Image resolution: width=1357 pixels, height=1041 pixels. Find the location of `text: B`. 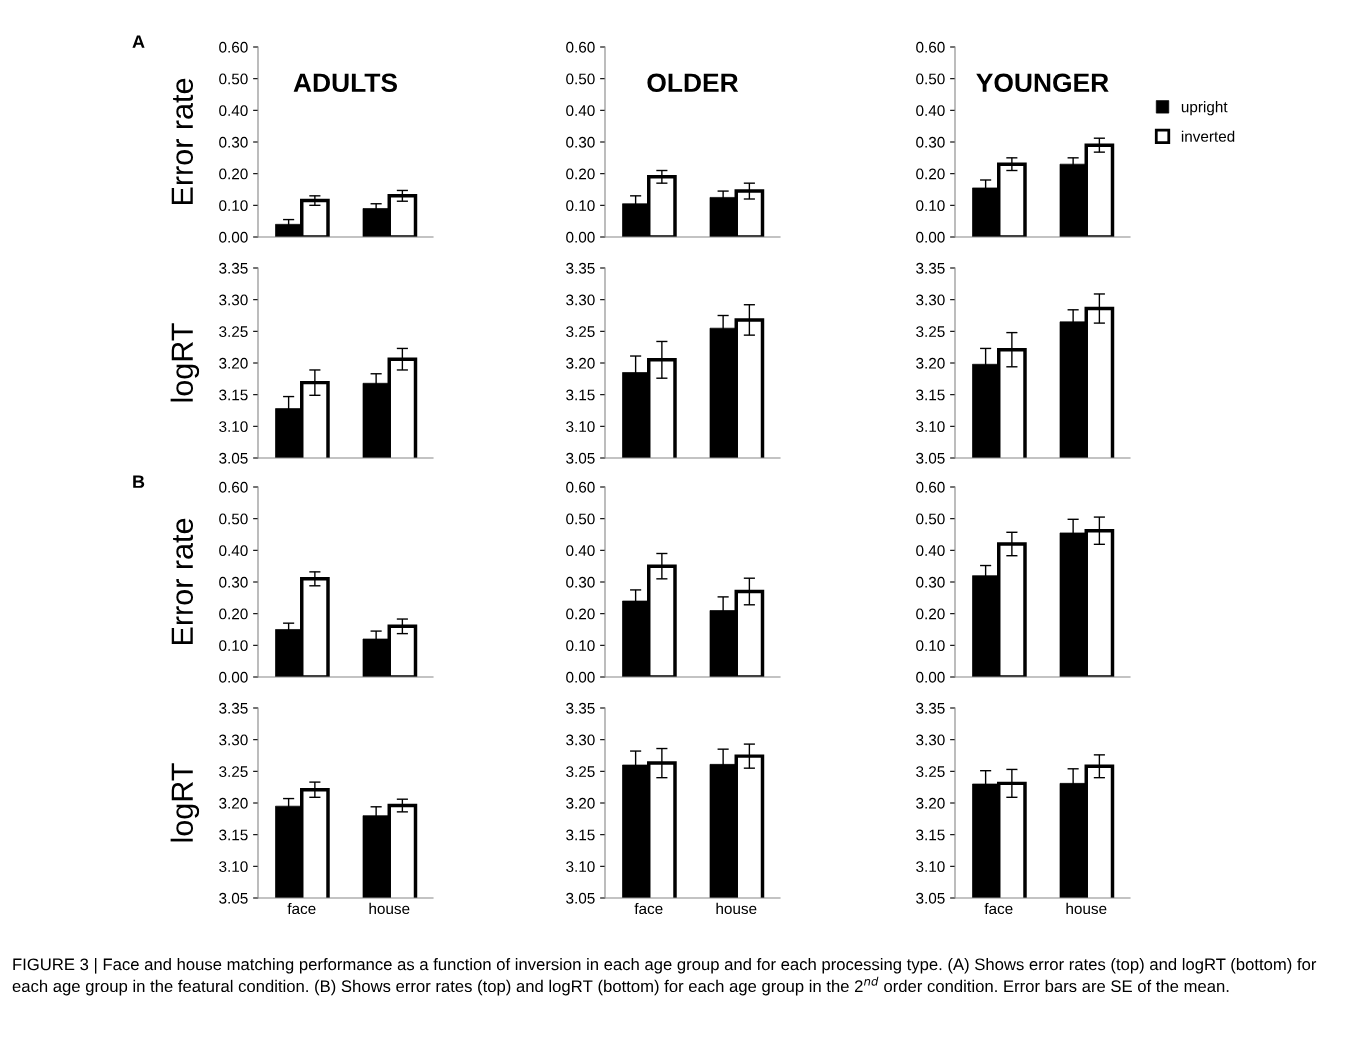

text: B is located at coordinates (139, 481).